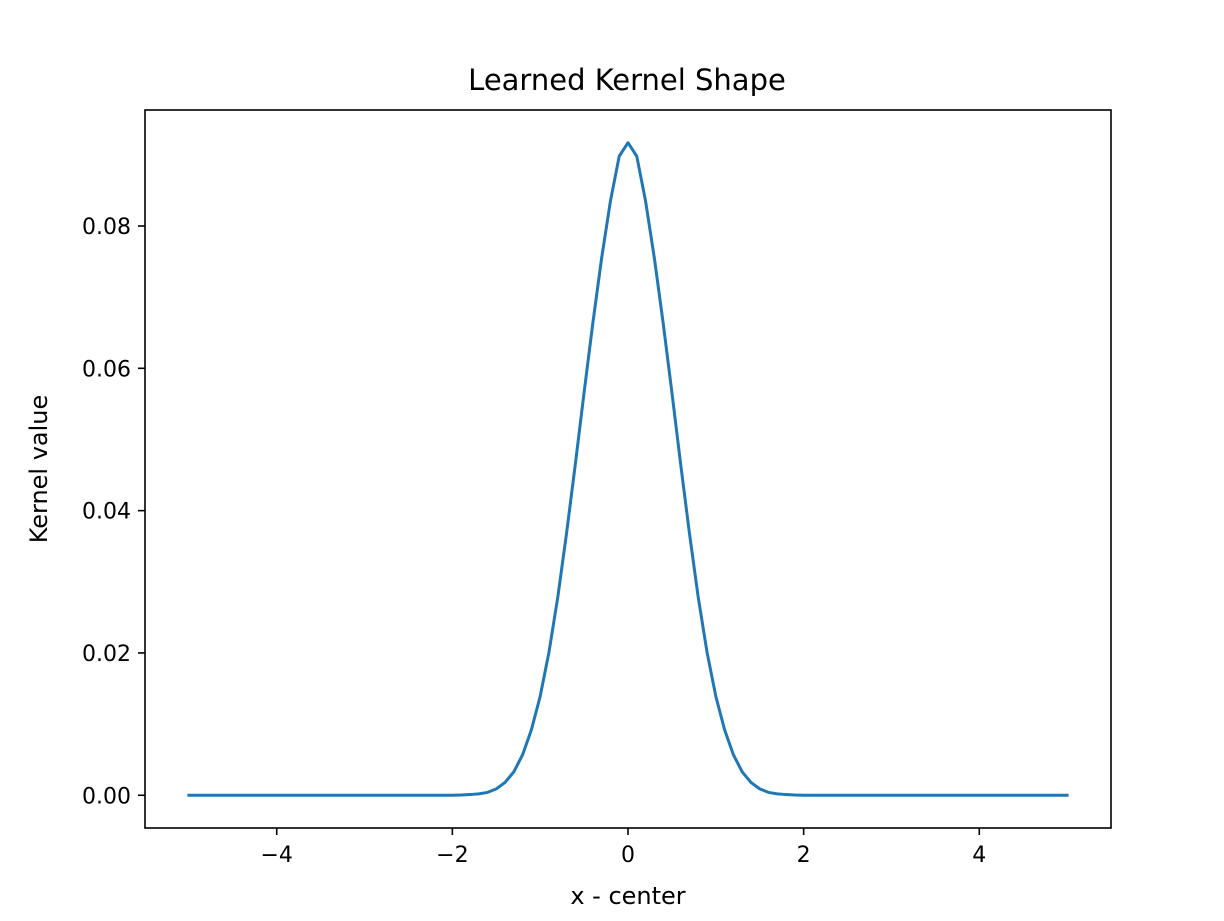 This screenshot has height=921, width=1224. I want to click on x-tick-label: 0, so click(628, 855).